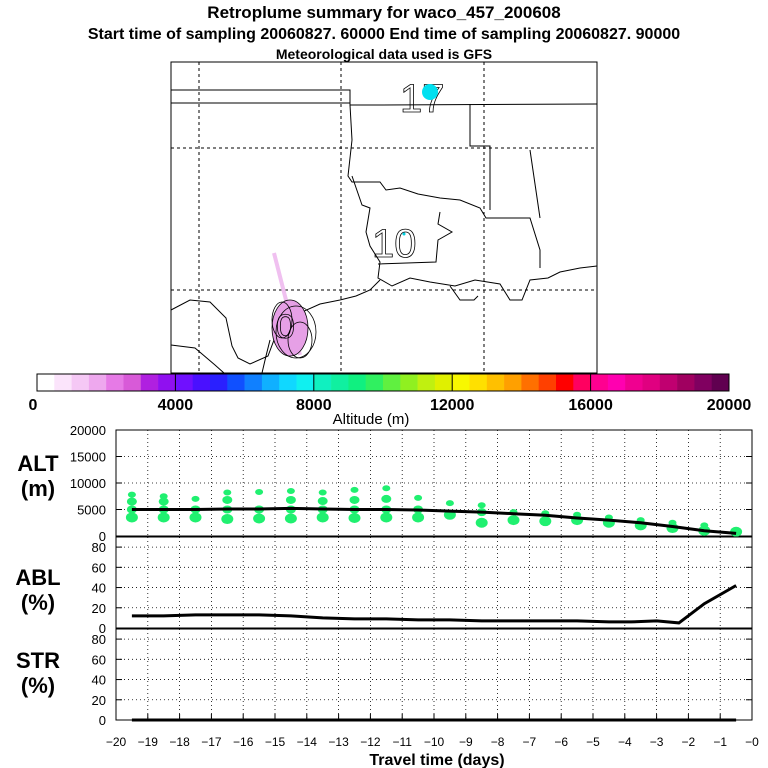 The height and width of the screenshot is (768, 768). What do you see at coordinates (285, 327) in the screenshot?
I see `map-label-day0: 0` at bounding box center [285, 327].